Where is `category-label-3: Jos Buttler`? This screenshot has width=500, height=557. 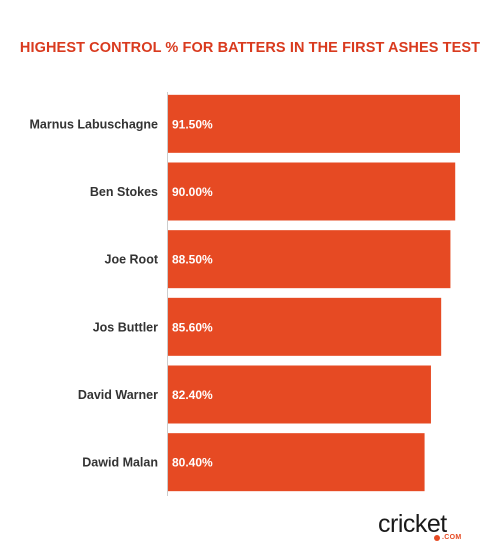
category-label-3: Jos Buttler is located at coordinates (125, 327).